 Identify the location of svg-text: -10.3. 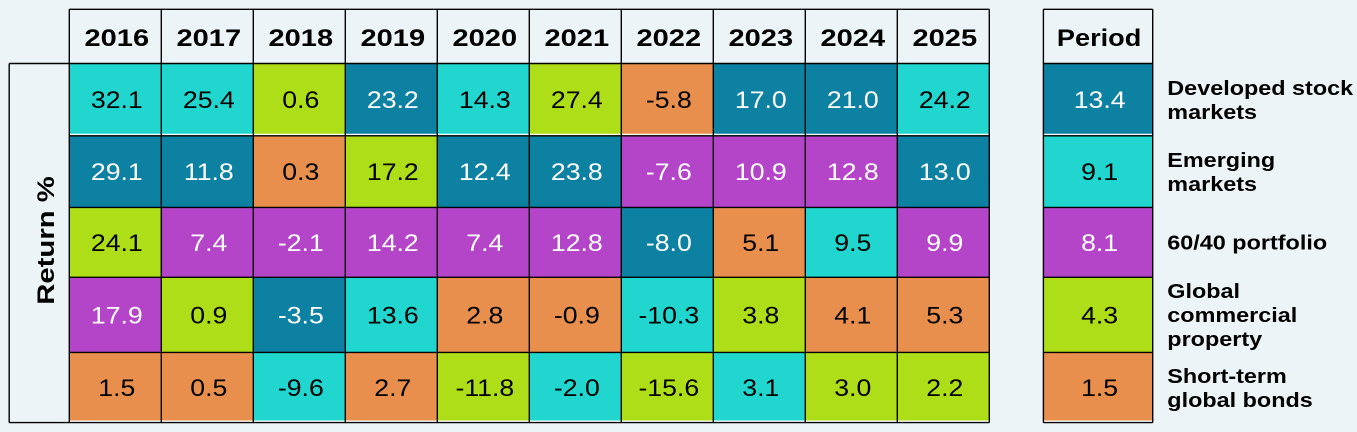
(668, 316).